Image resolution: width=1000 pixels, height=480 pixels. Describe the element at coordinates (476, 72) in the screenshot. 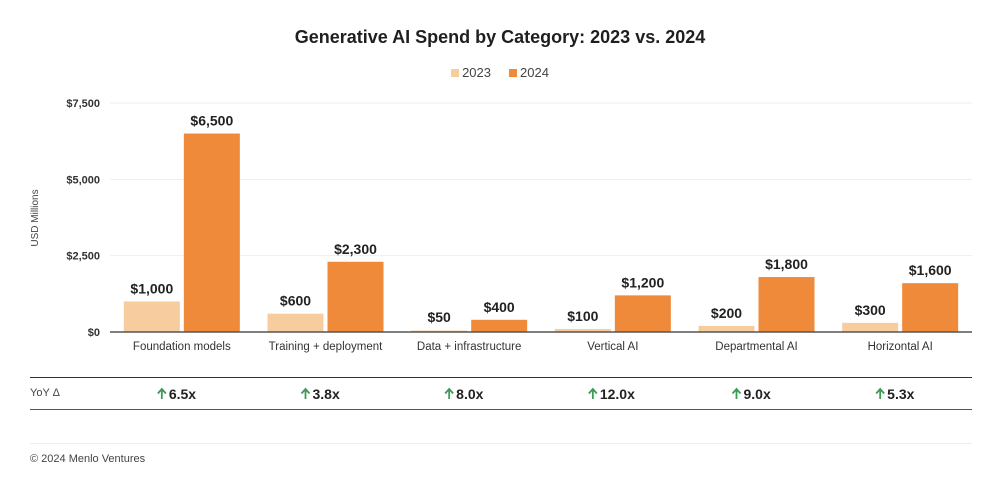

I see `legend-label-2023: 2023` at that location.